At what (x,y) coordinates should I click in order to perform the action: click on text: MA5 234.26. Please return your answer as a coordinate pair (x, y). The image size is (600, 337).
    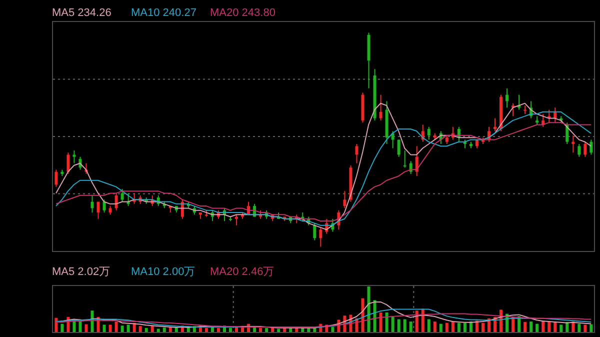
    Looking at the image, I should click on (82, 13).